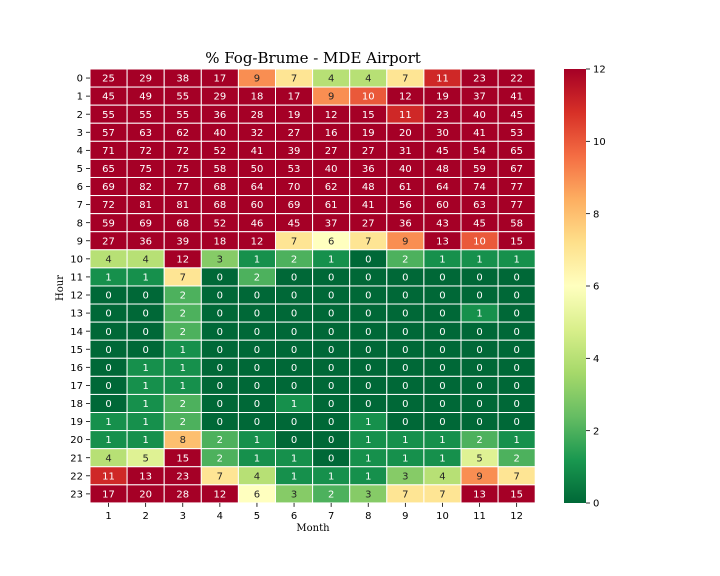  Describe the element at coordinates (479, 97) in the screenshot. I see `cell-value-label: 37` at that location.